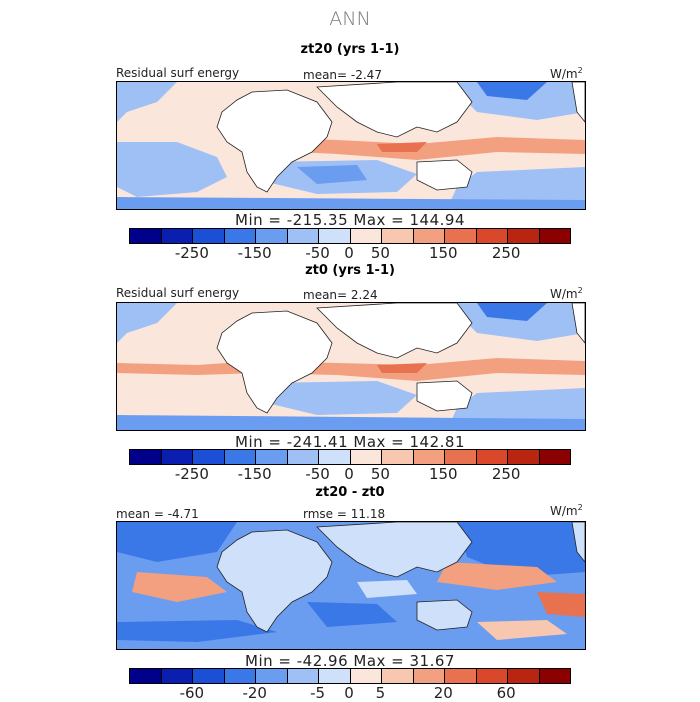 The image size is (700, 702). I want to click on panel-2-units: W/m2, so click(566, 293).